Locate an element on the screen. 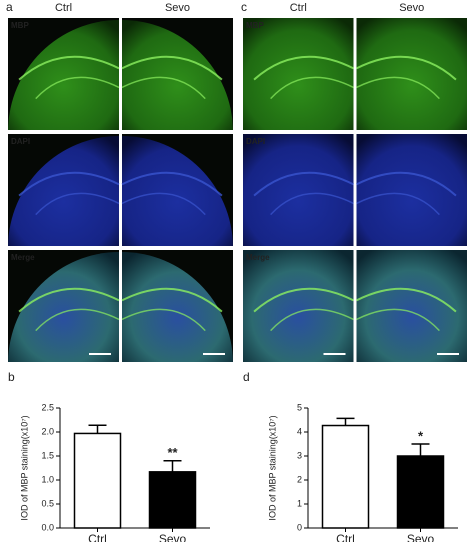  y-tick-label: 1 is located at coordinates (299, 503).